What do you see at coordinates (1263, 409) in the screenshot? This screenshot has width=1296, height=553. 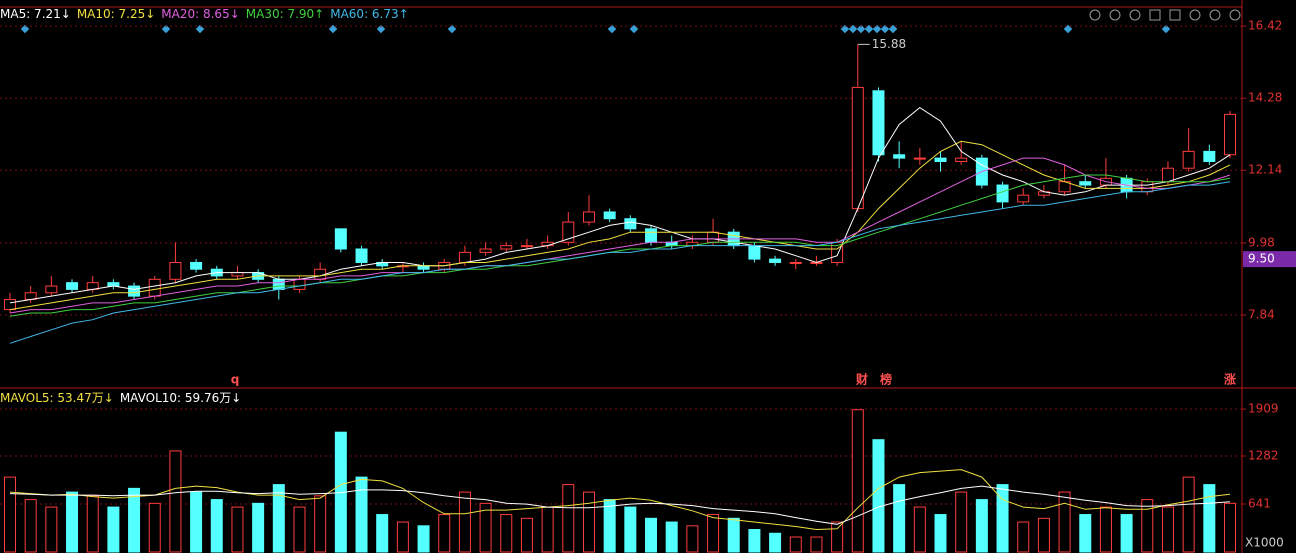 I see `y-tick-label: 1909` at bounding box center [1263, 409].